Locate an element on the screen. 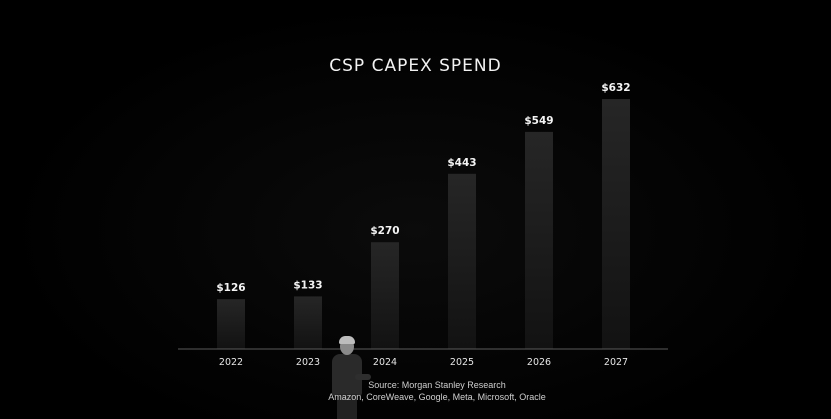  bar-2027 is located at coordinates (616, 224).